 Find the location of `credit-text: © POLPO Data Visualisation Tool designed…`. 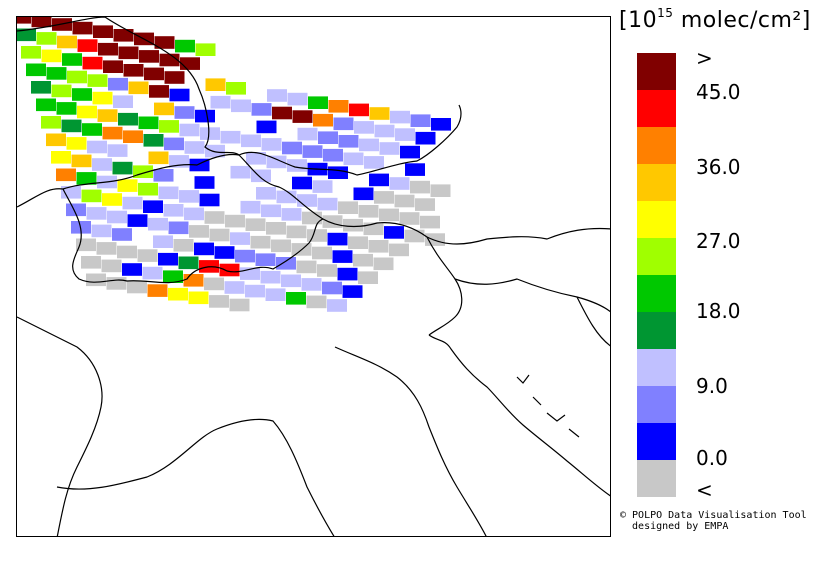

credit-text: © POLPO Data Visualisation Tool designed… is located at coordinates (713, 521).